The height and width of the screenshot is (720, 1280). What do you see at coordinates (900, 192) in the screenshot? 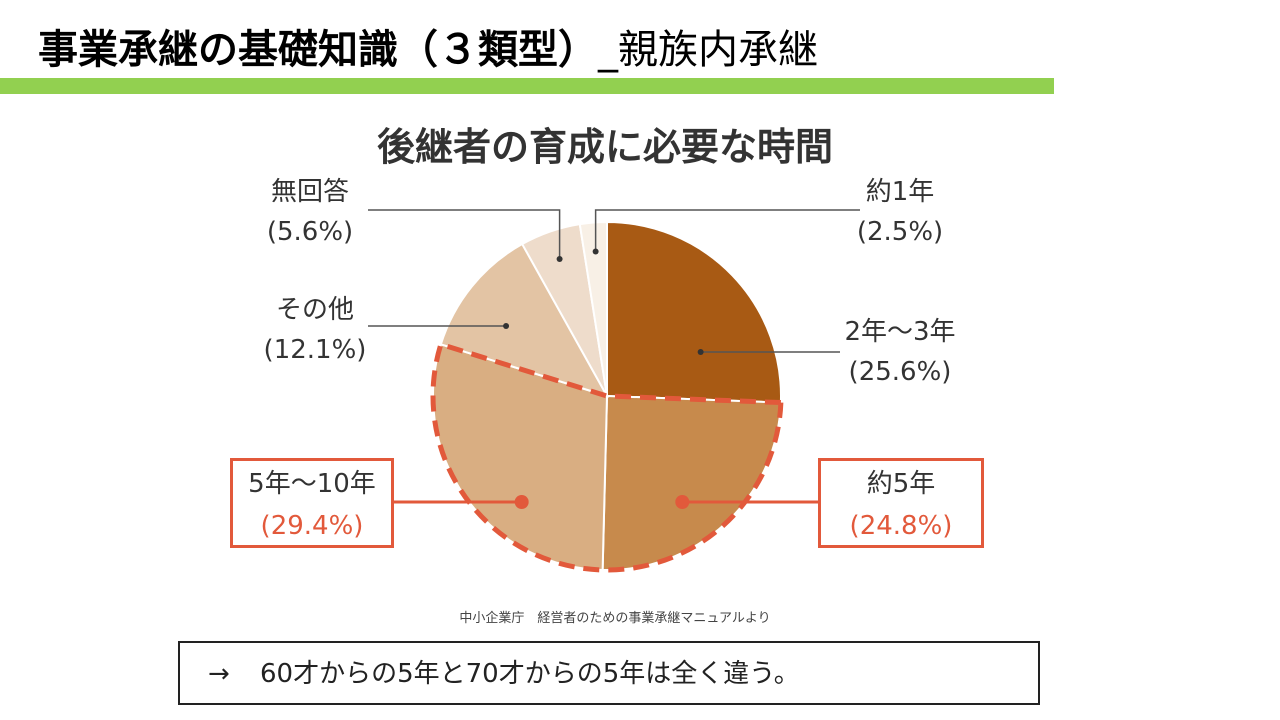
I see `label-about-1-year-name: 約1年` at bounding box center [900, 192].